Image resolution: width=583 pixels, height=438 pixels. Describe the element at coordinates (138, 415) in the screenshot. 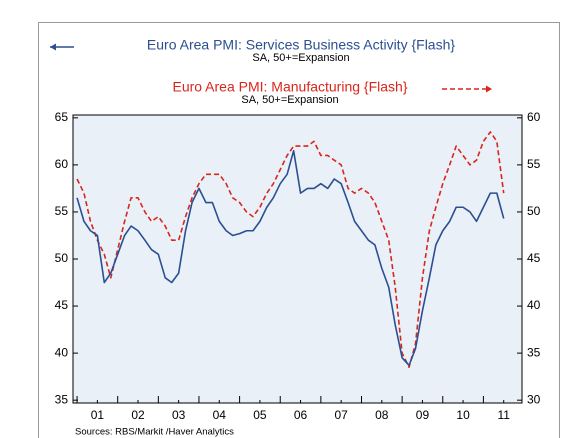

I see `x-tick-label: 02` at that location.